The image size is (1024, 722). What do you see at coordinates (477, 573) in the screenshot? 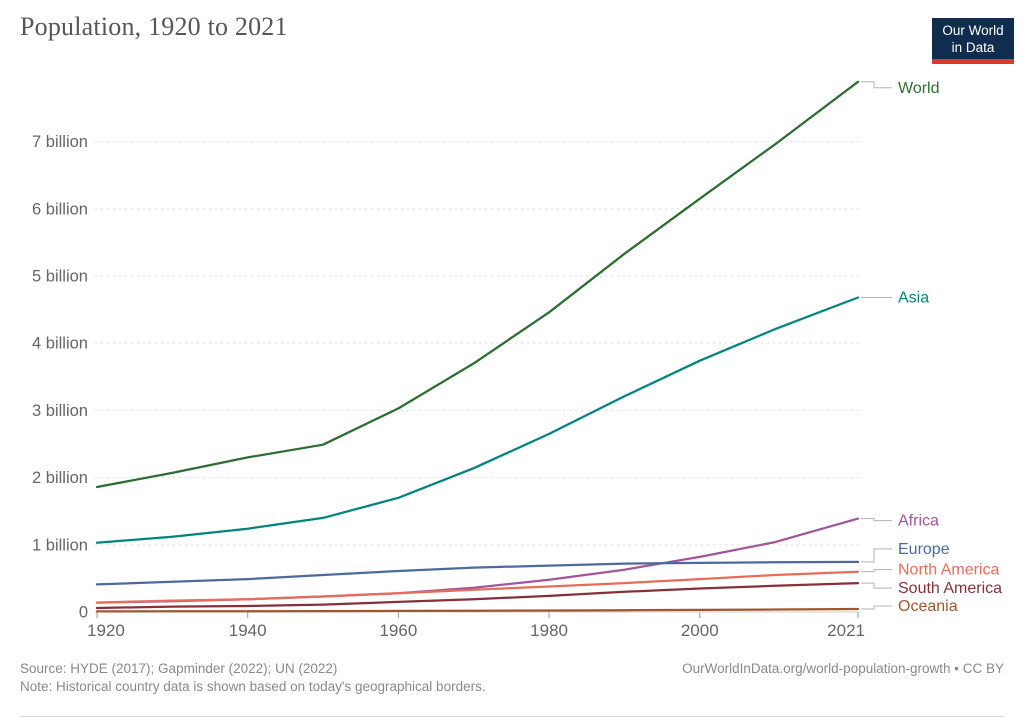
I see `series-line-europe` at bounding box center [477, 573].